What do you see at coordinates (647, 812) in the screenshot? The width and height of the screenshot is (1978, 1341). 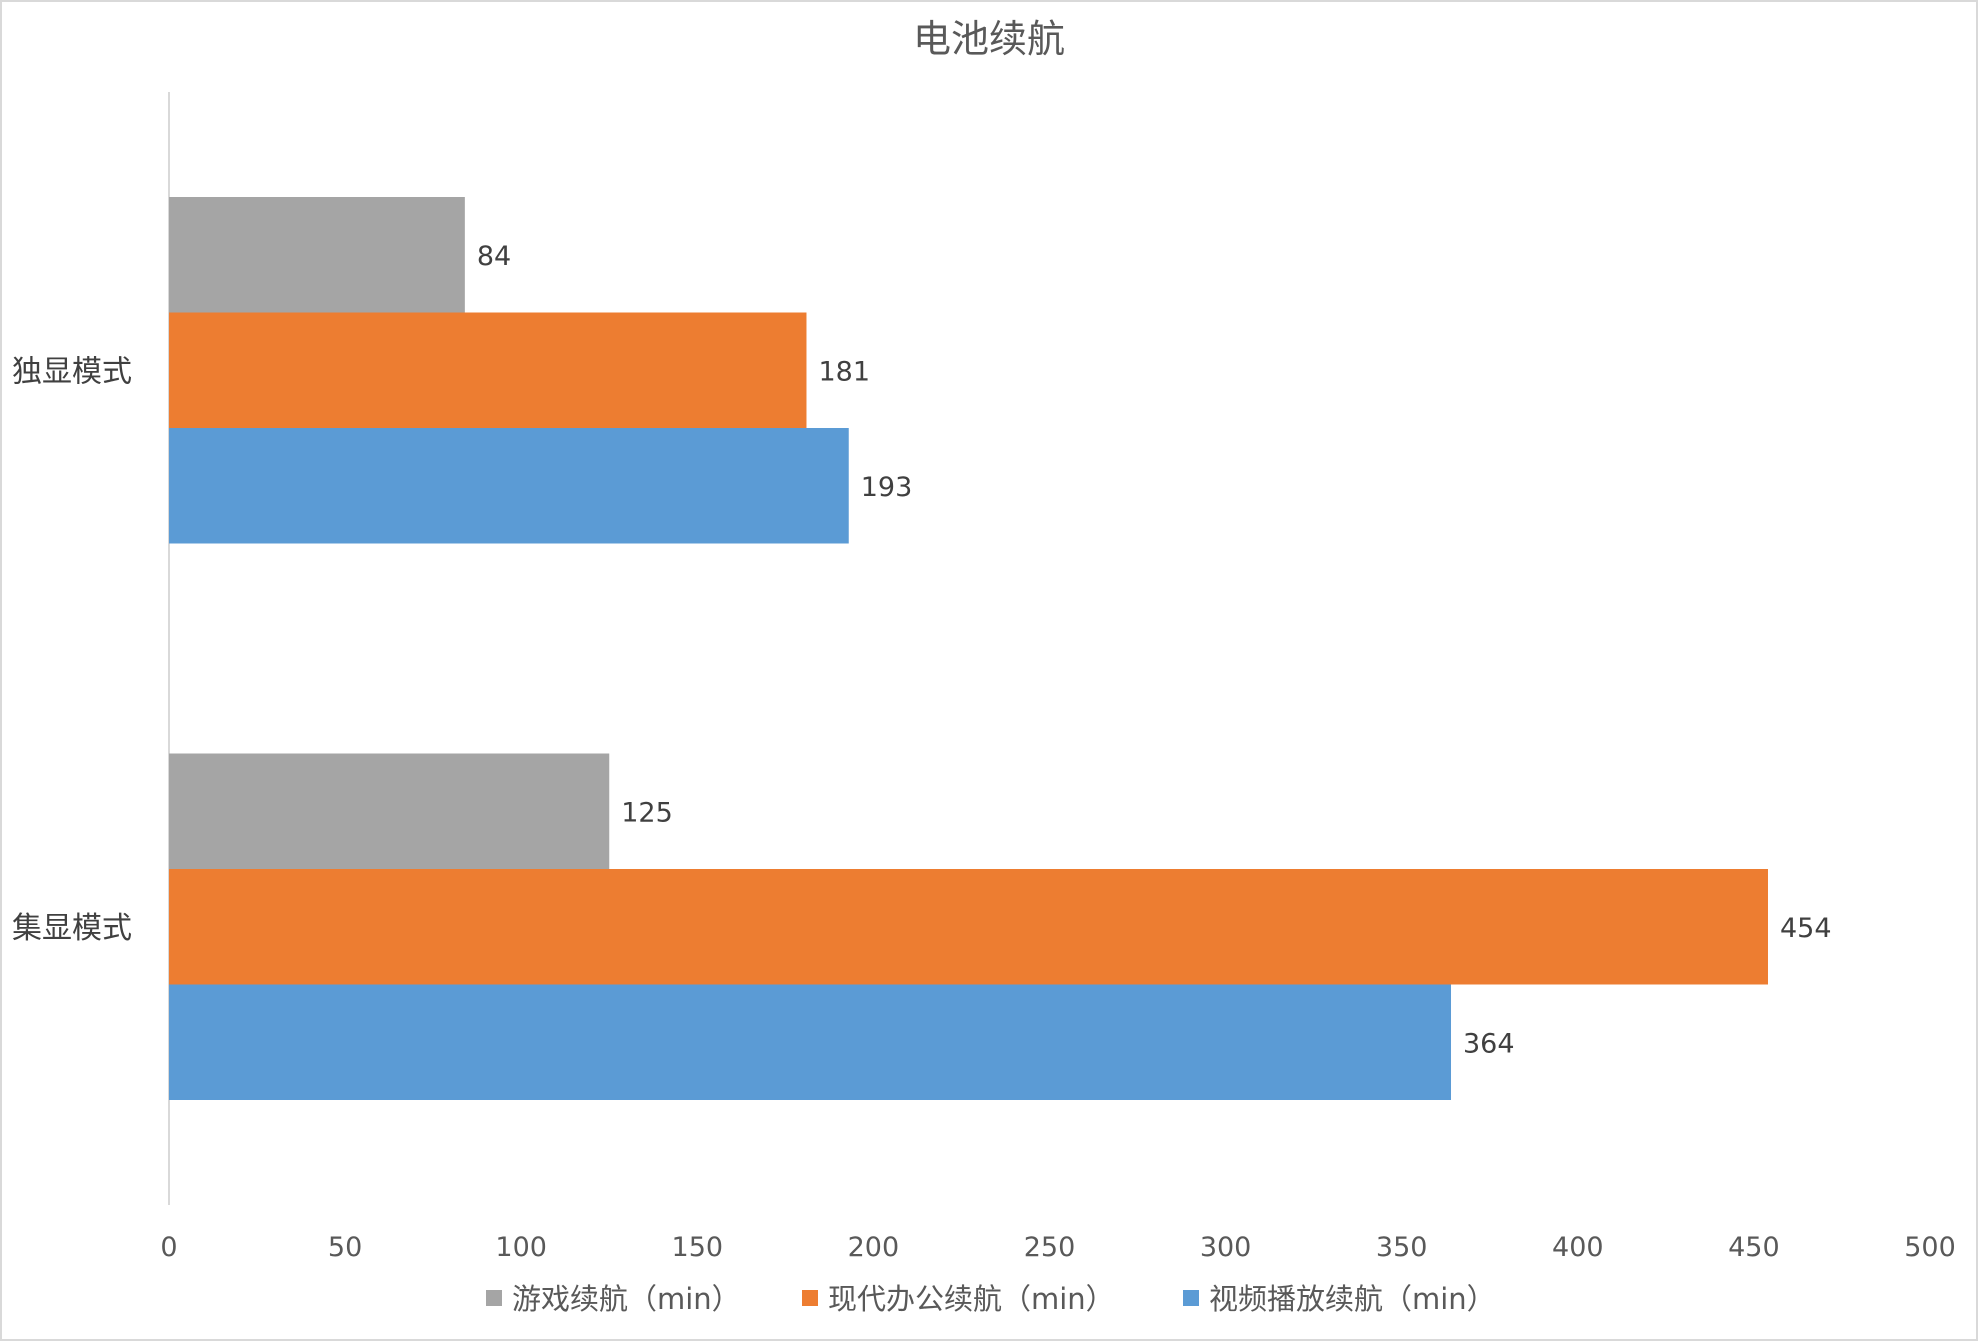 I see `data-label: 125` at bounding box center [647, 812].